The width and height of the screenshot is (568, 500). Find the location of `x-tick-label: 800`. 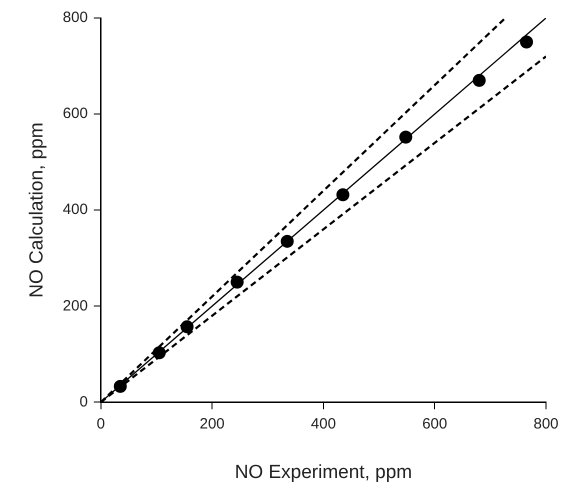

x-tick-label: 800 is located at coordinates (546, 423).